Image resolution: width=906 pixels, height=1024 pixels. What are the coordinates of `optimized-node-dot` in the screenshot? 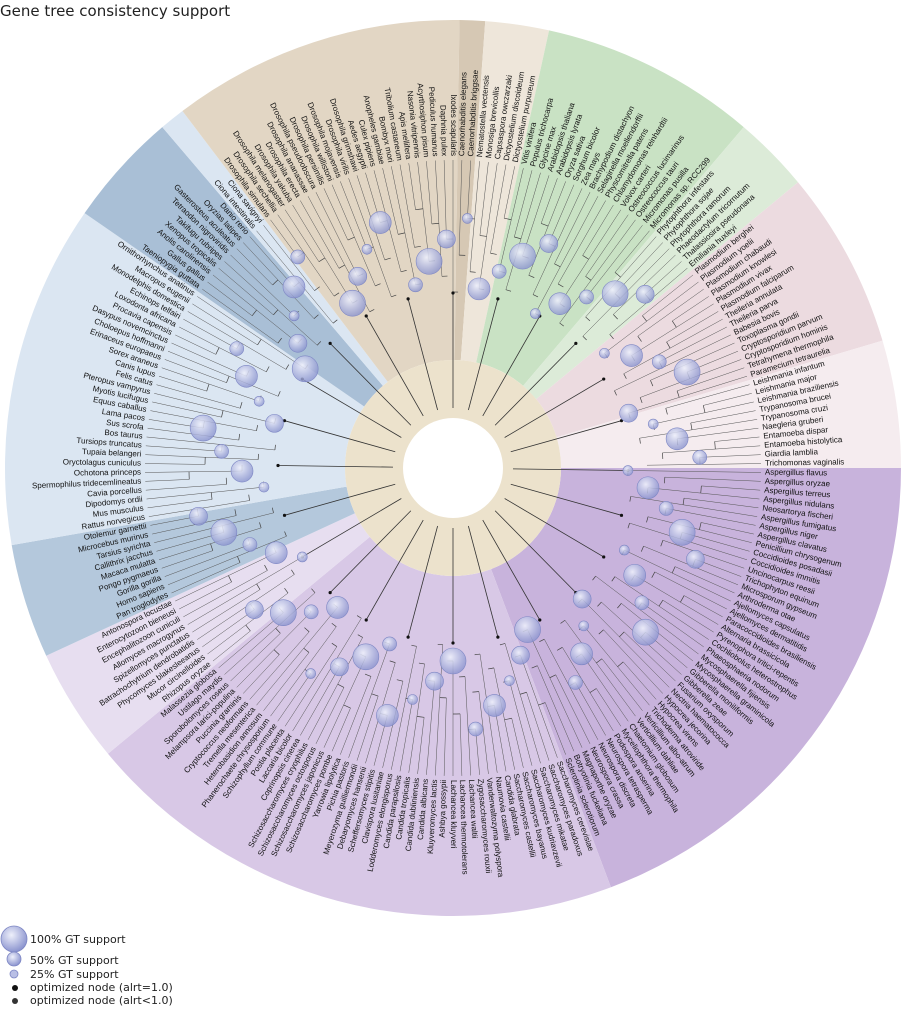 It's located at (330, 593).